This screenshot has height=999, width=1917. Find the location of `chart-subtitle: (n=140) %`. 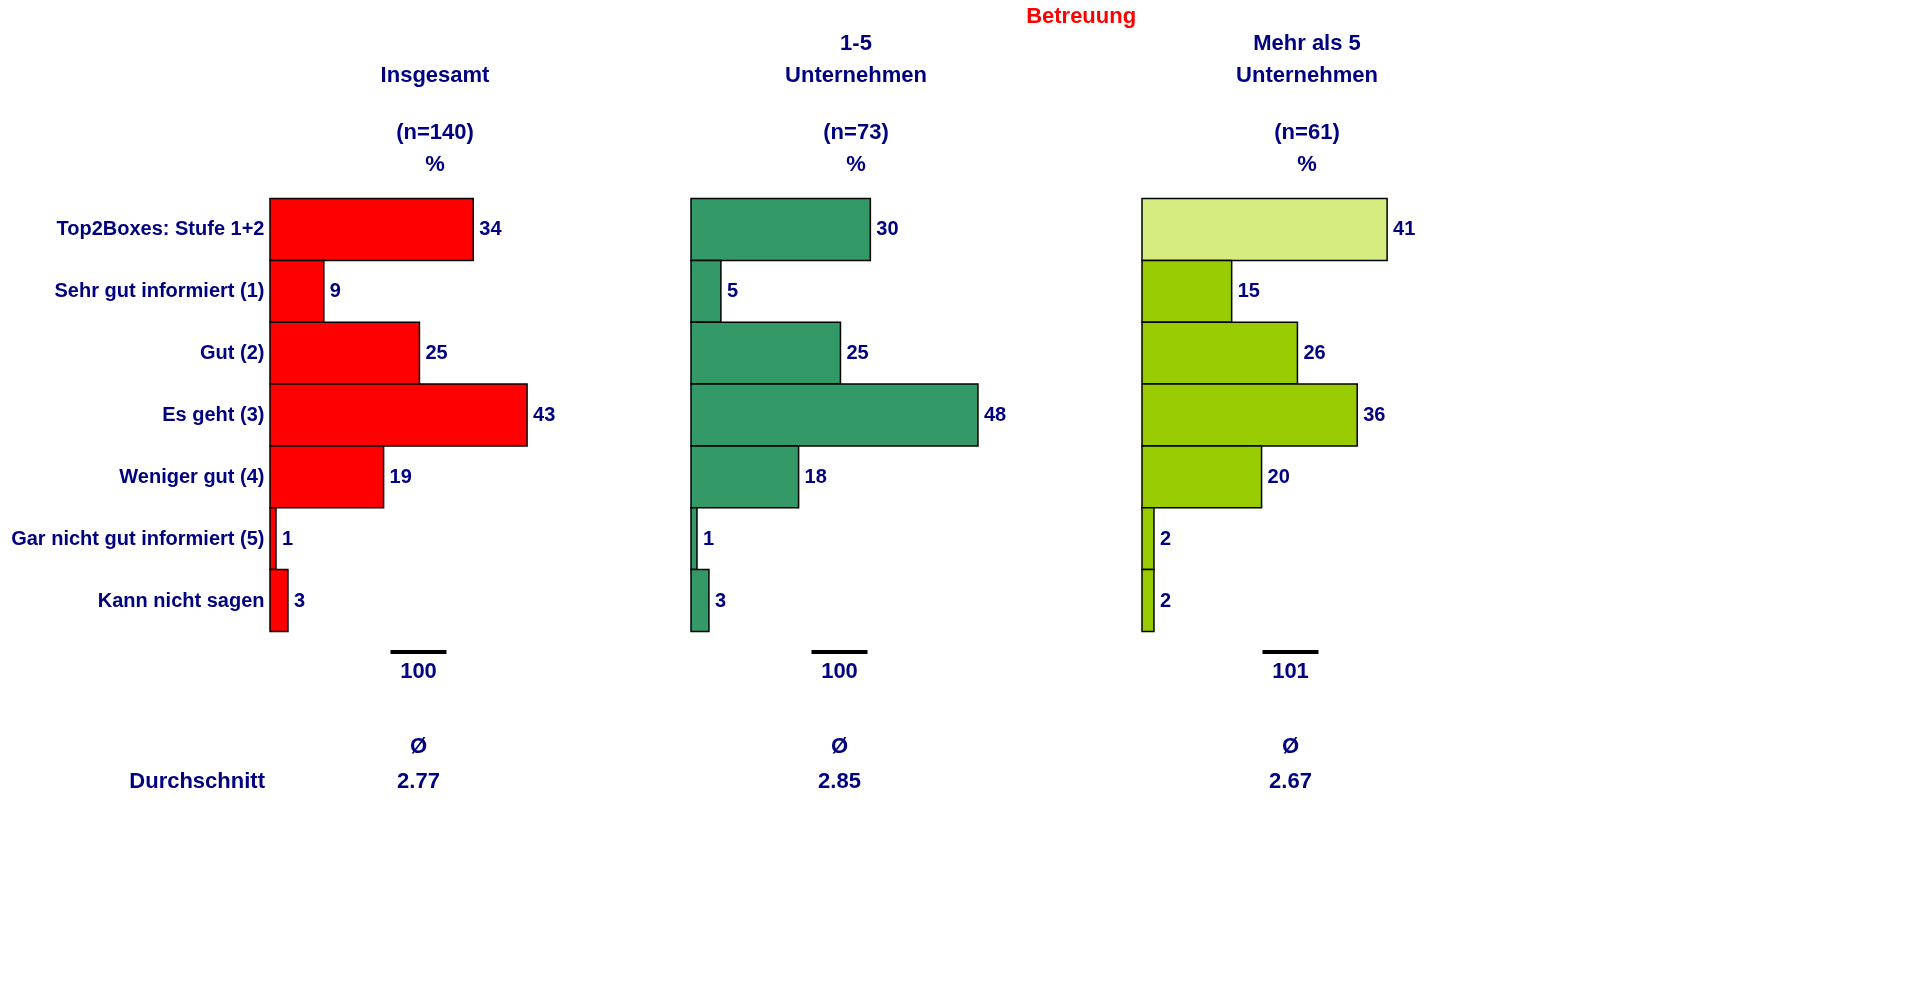

chart-subtitle: (n=140) % is located at coordinates (435, 147).